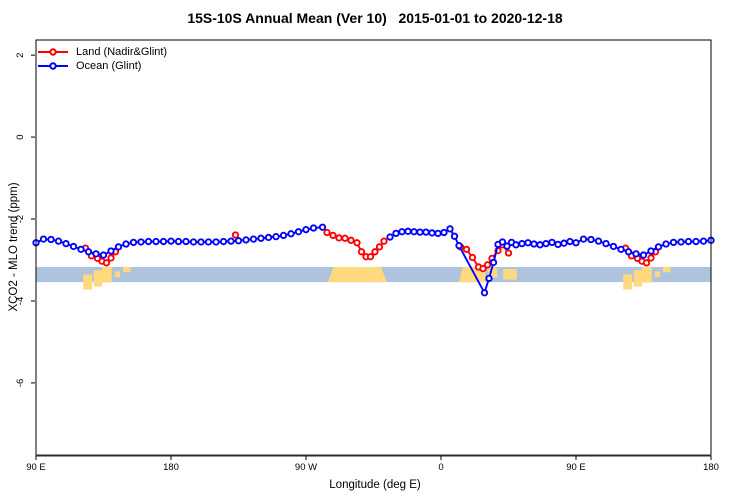 Image resolution: width=750 pixels, height=500 pixels. What do you see at coordinates (20, 219) in the screenshot?
I see `y-tick-label: -2` at bounding box center [20, 219].